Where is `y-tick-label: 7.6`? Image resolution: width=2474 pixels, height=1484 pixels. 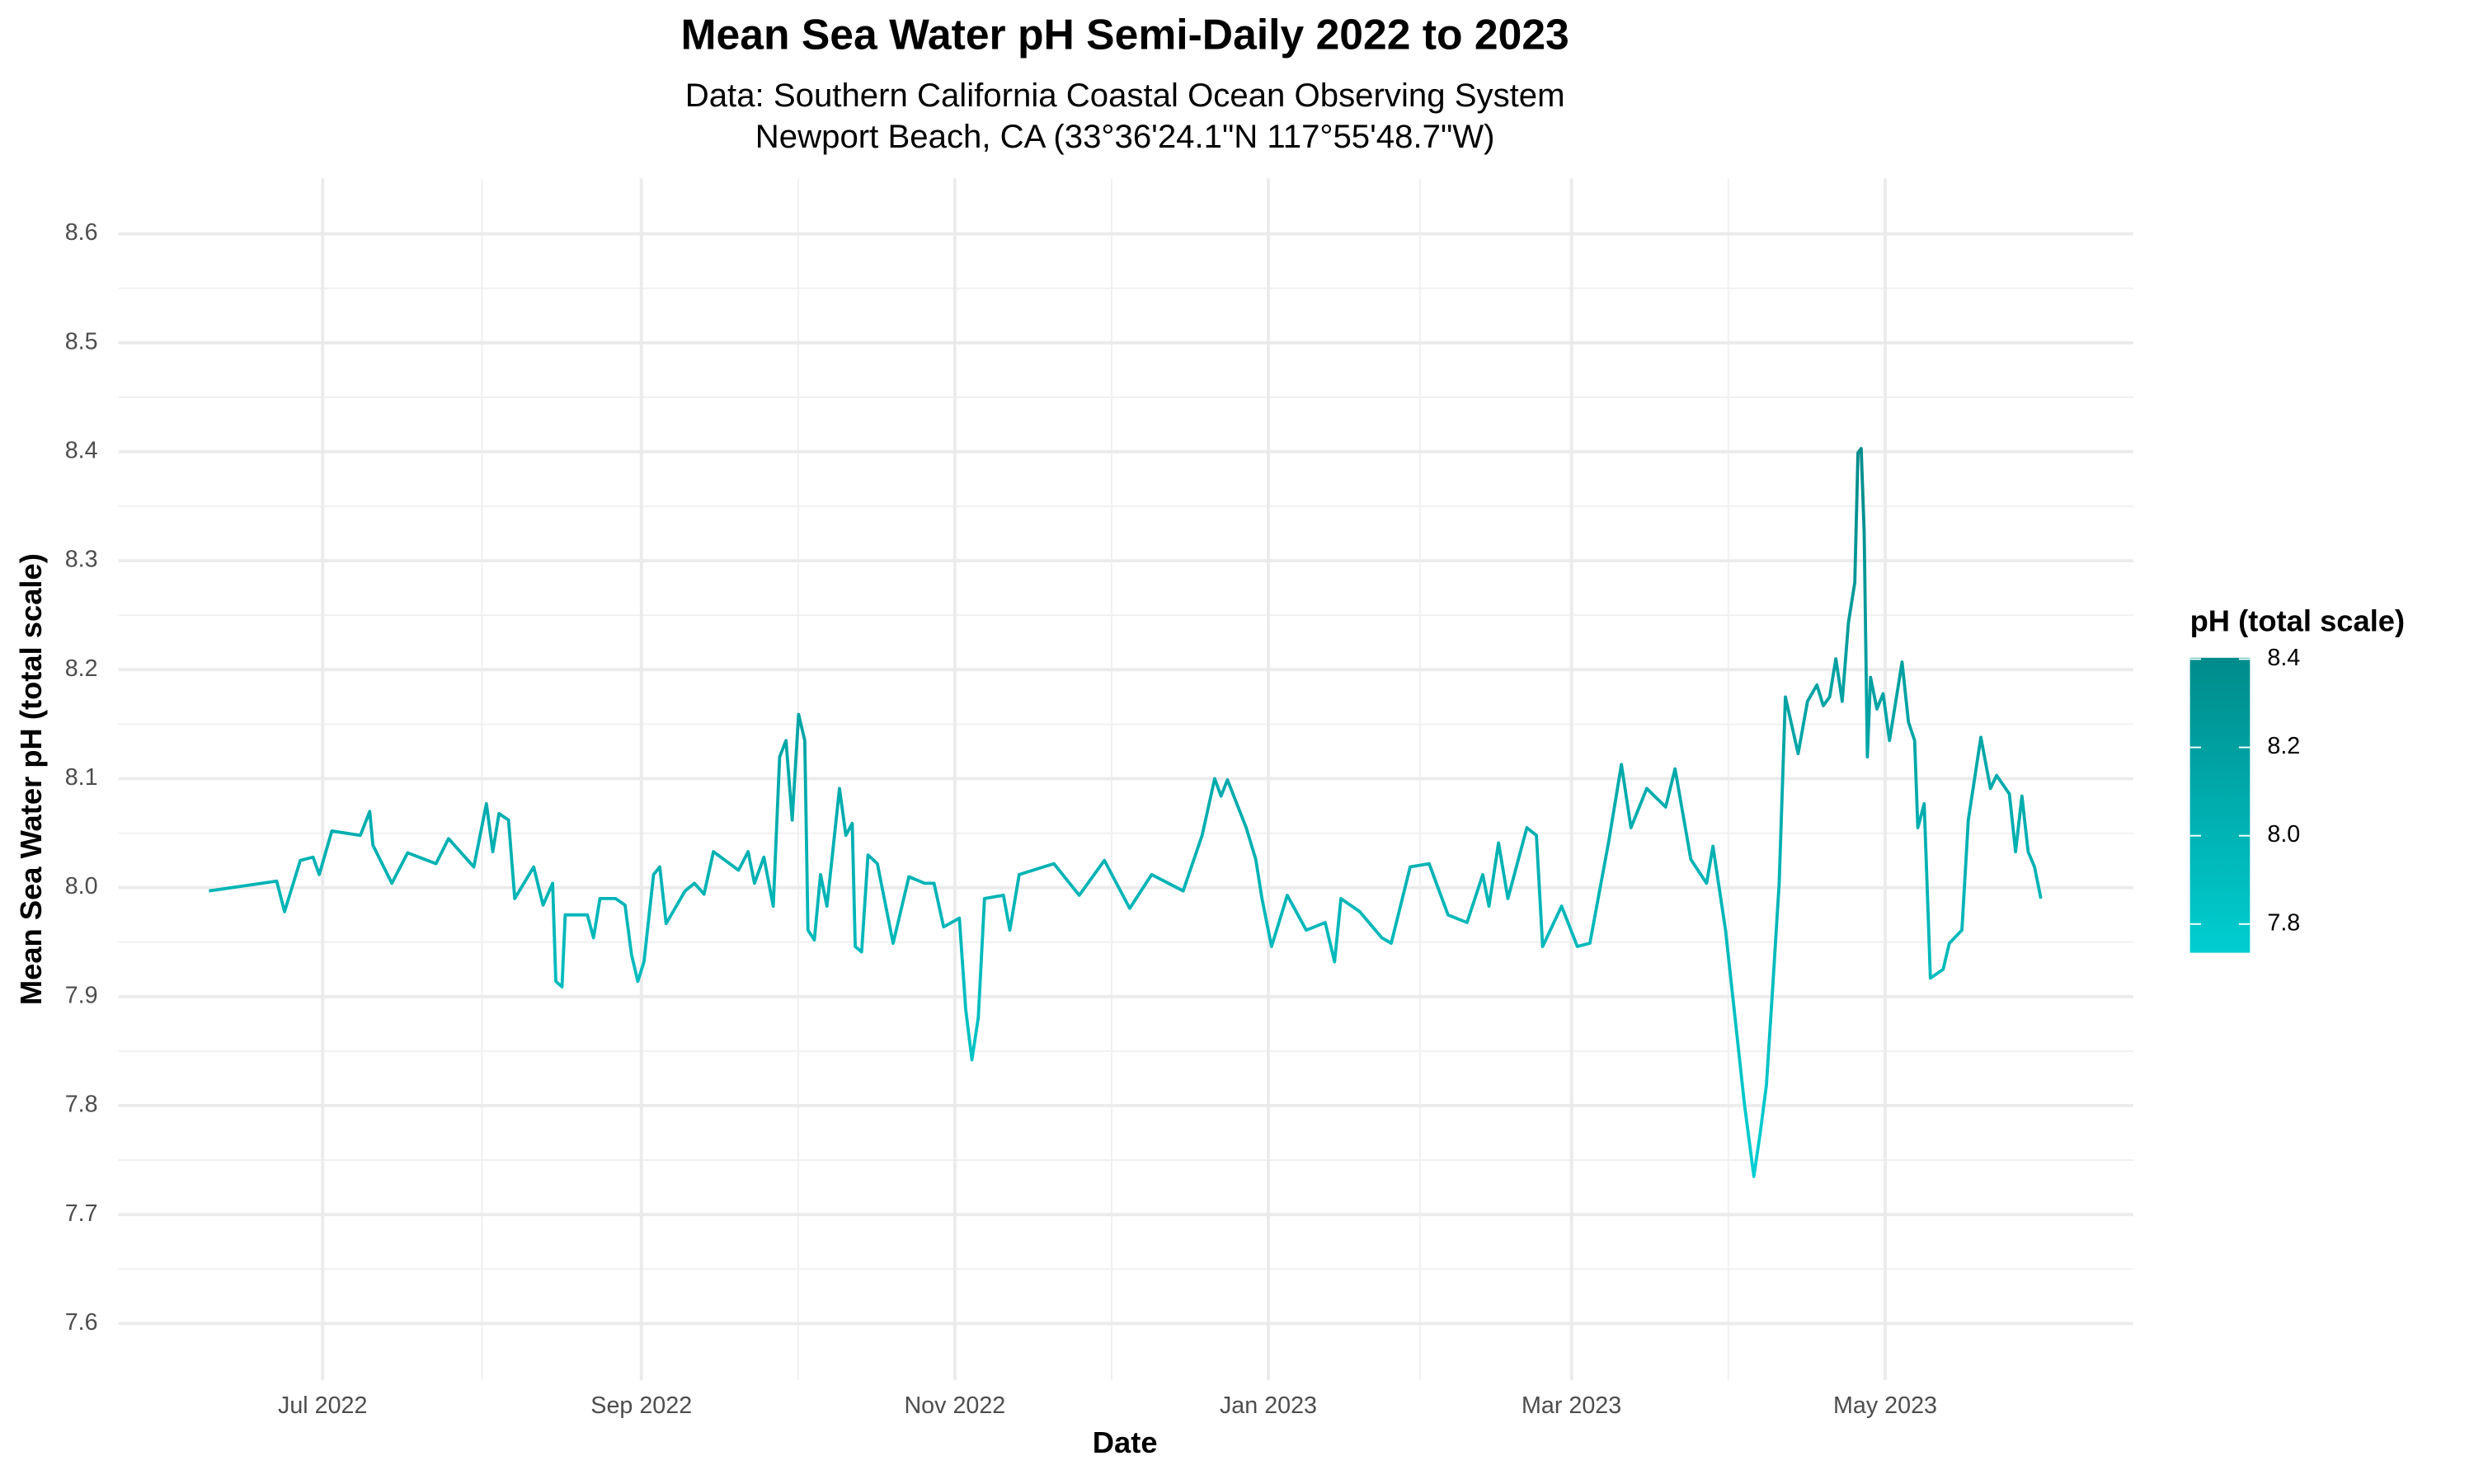 y-tick-label: 7.6 is located at coordinates (81, 1322).